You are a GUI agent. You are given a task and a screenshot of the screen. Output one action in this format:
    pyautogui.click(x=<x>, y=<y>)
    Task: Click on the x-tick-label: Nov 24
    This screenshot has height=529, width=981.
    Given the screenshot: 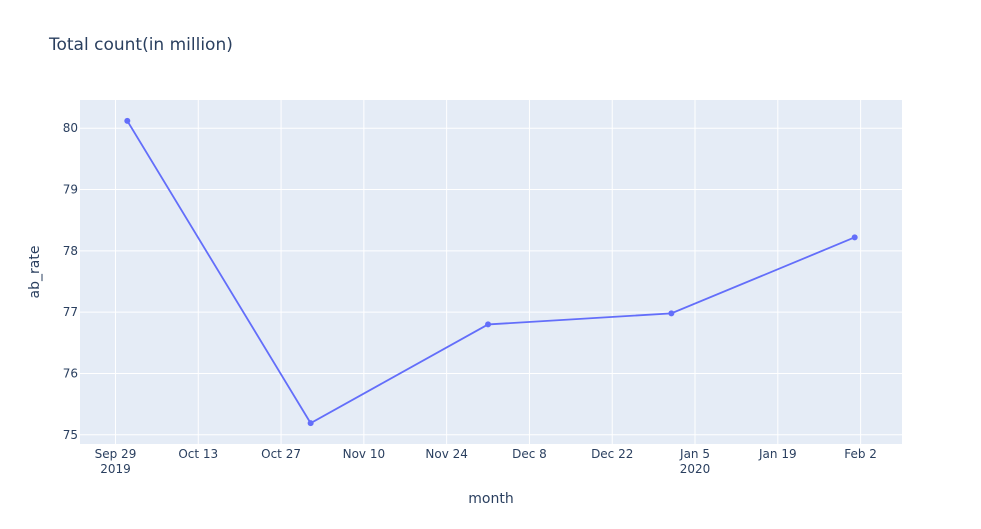 What is the action you would take?
    pyautogui.click(x=446, y=454)
    